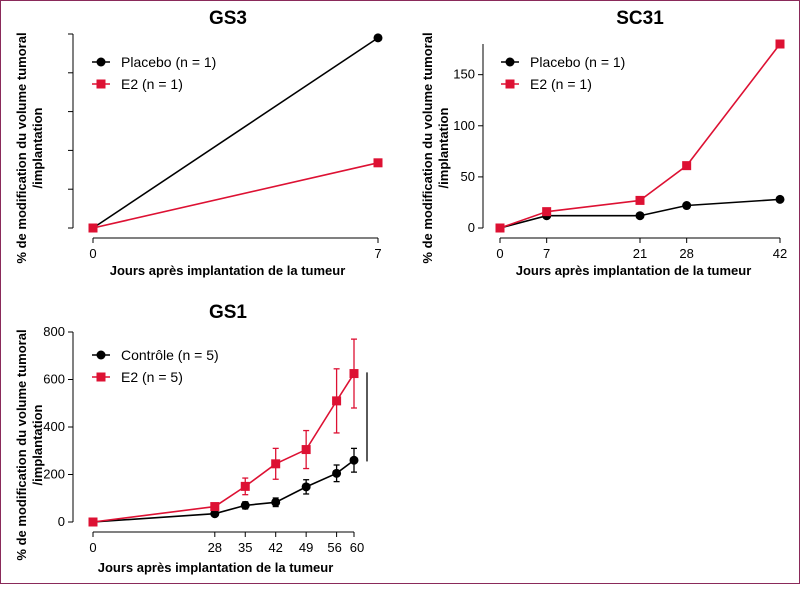  I want to click on y-tick-label: 400, so click(54, 426).